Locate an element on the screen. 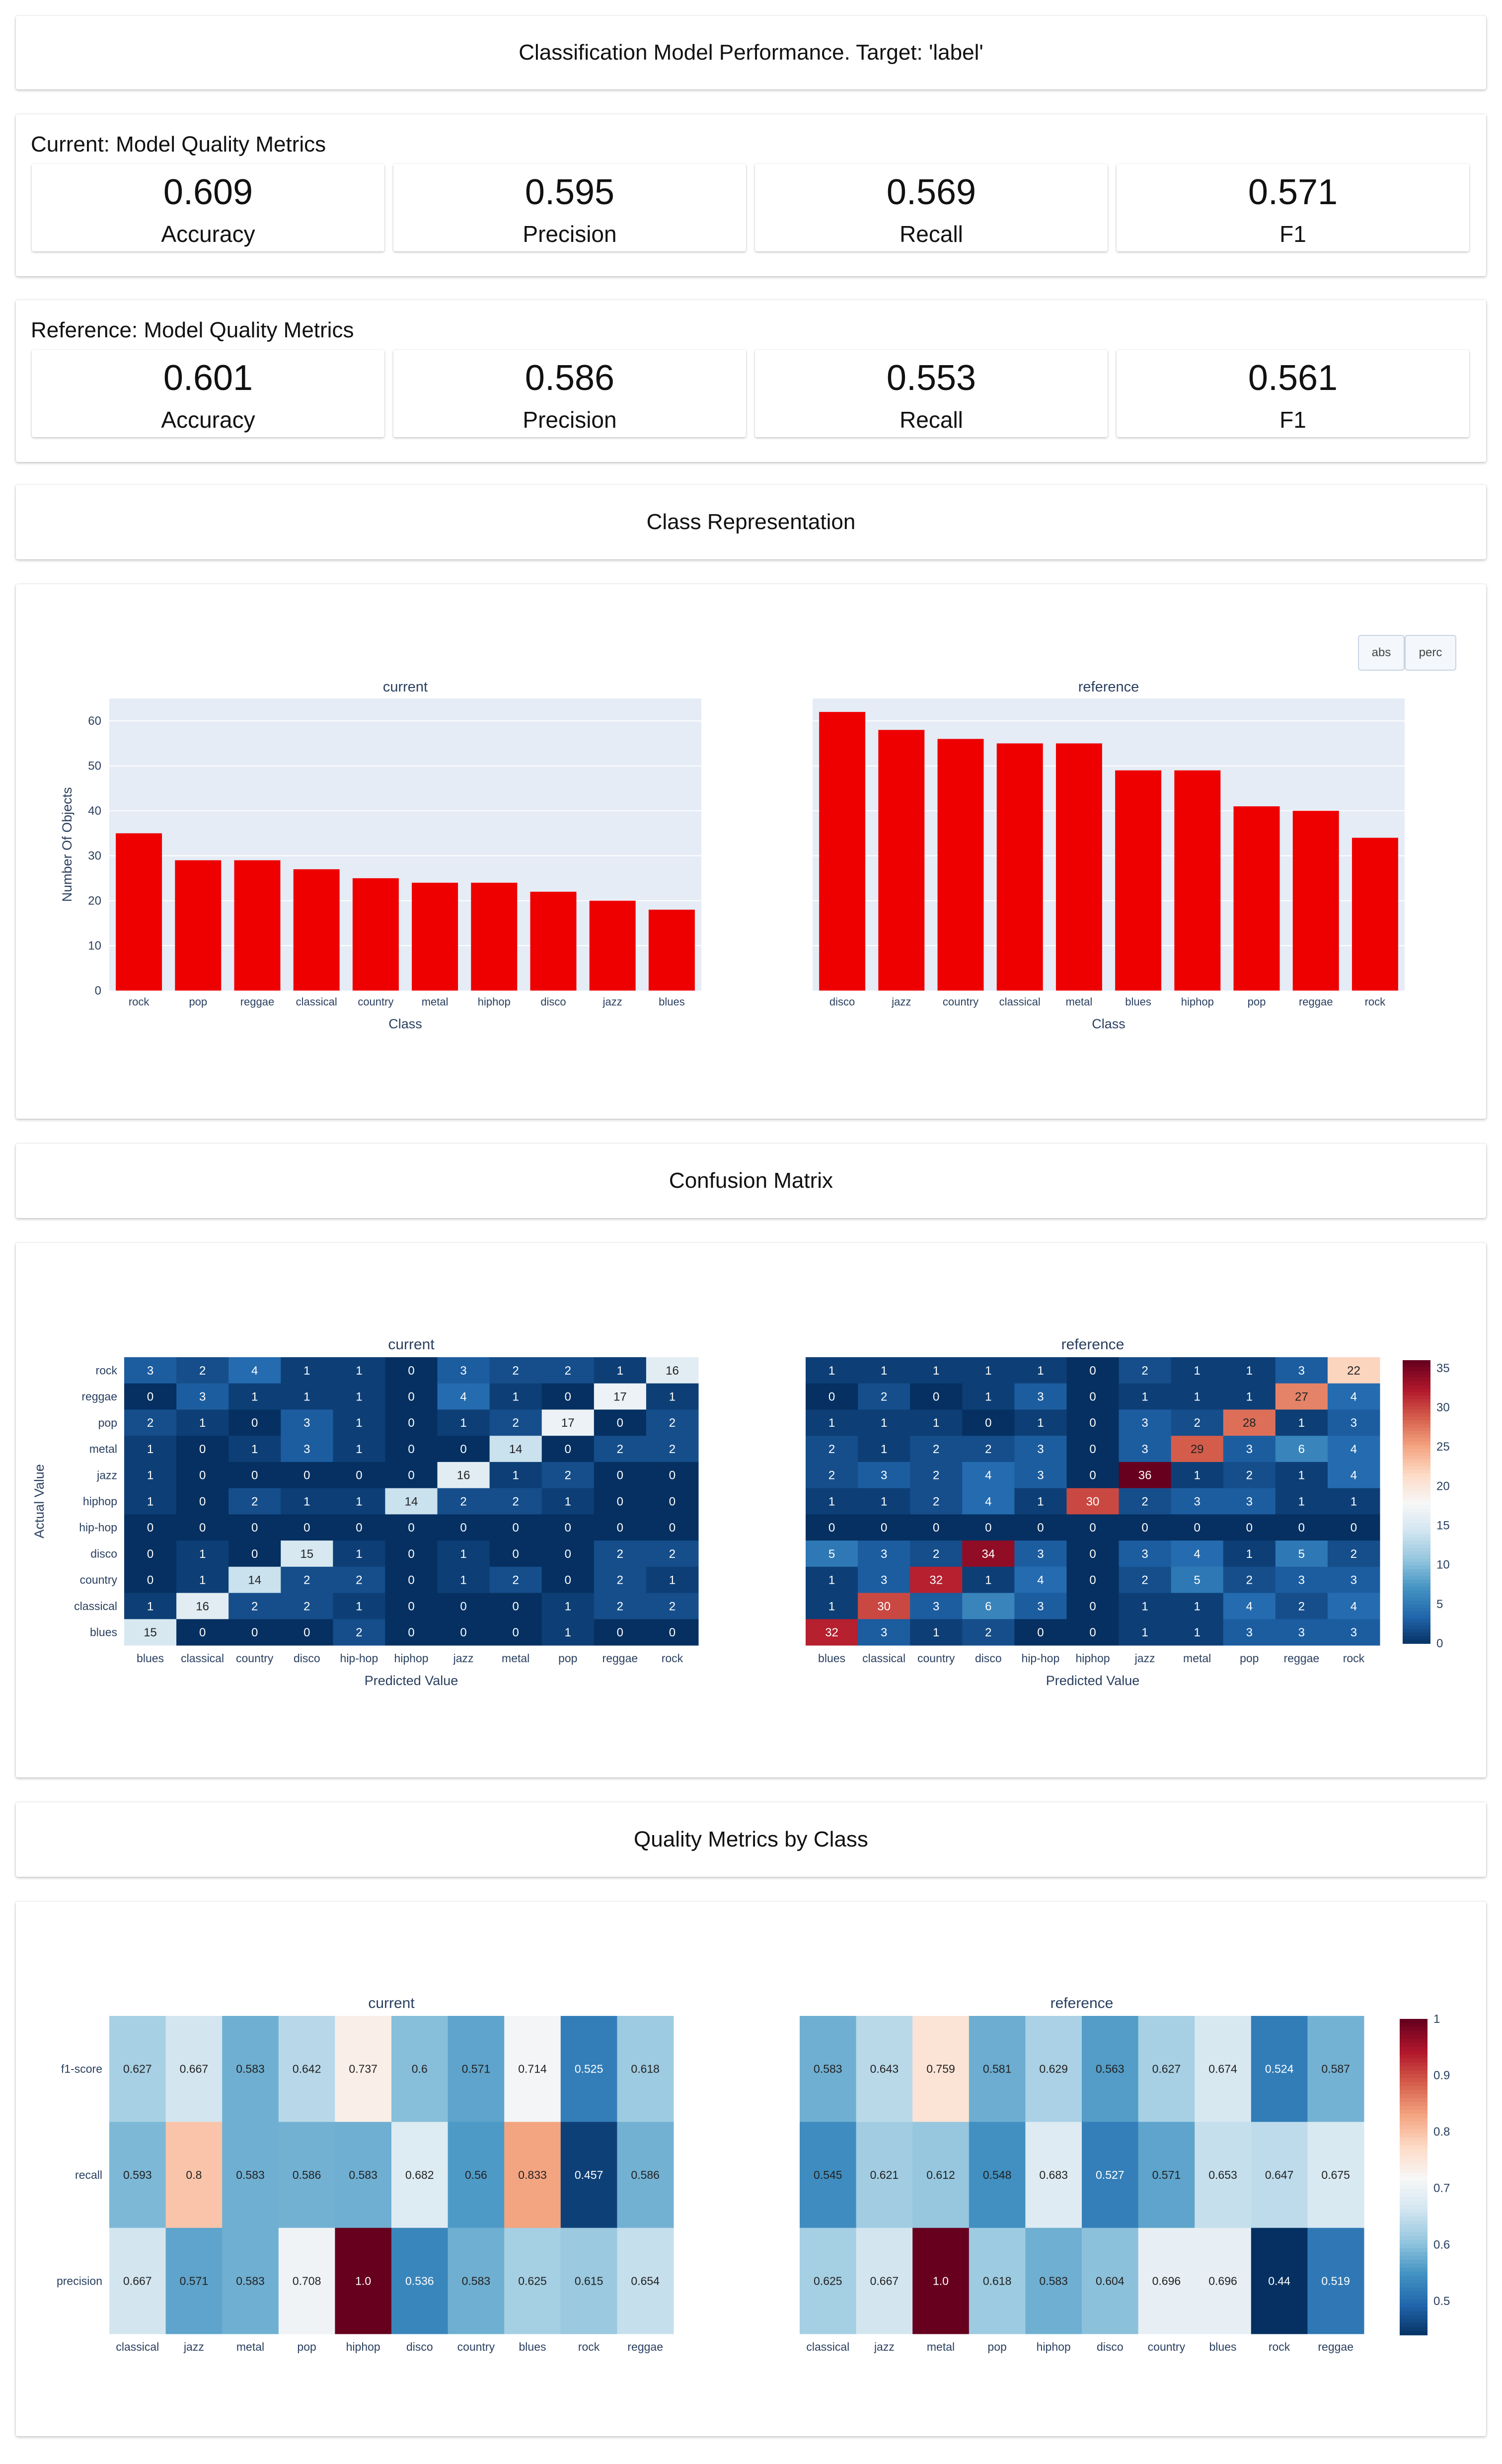  y-tick-label: 40 is located at coordinates (94, 811).